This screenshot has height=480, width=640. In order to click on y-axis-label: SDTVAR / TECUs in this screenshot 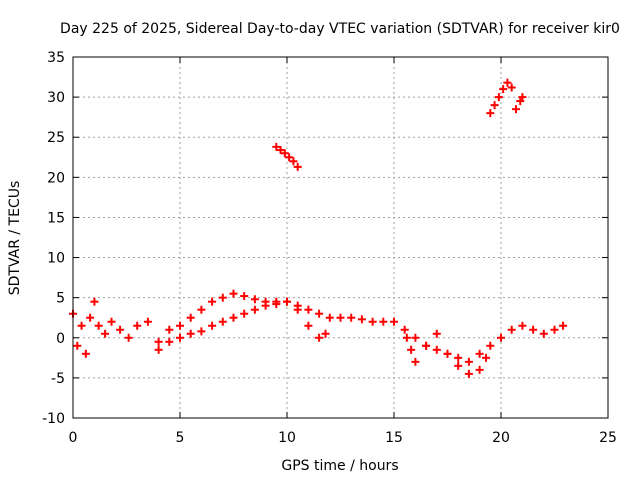, I will do `click(15, 238)`.